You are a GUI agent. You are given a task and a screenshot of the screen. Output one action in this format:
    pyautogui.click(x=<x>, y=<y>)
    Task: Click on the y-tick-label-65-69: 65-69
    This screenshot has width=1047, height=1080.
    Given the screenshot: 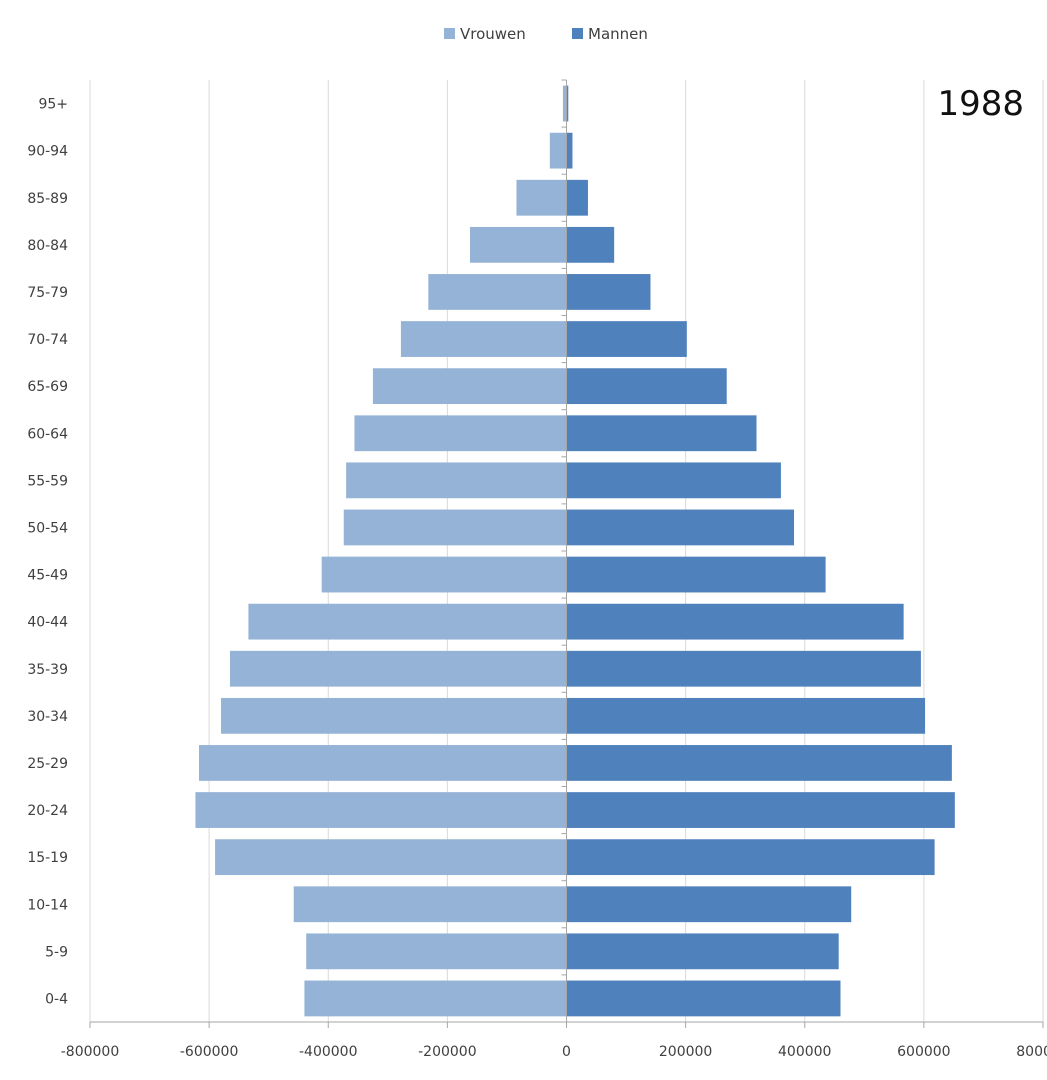 What is the action you would take?
    pyautogui.click(x=47, y=387)
    